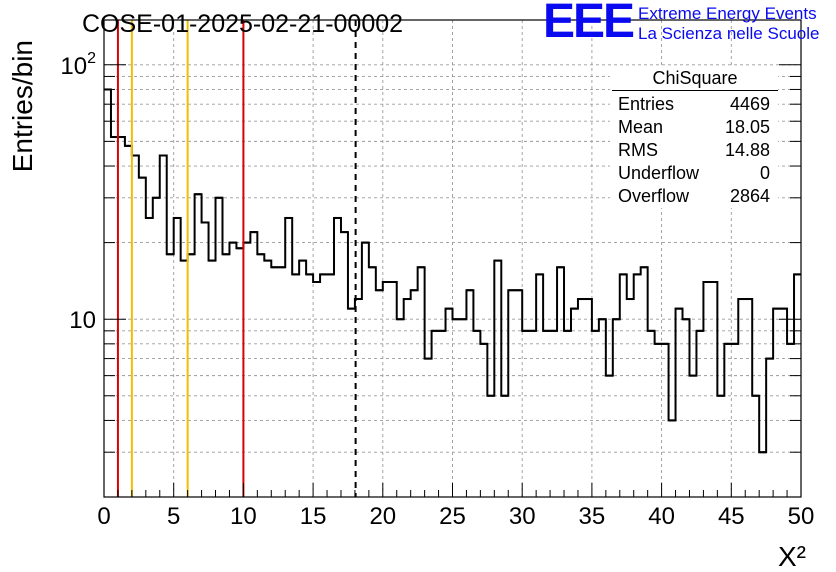 The width and height of the screenshot is (836, 572). Describe the element at coordinates (659, 173) in the screenshot. I see `stats-label: Underflow` at that location.